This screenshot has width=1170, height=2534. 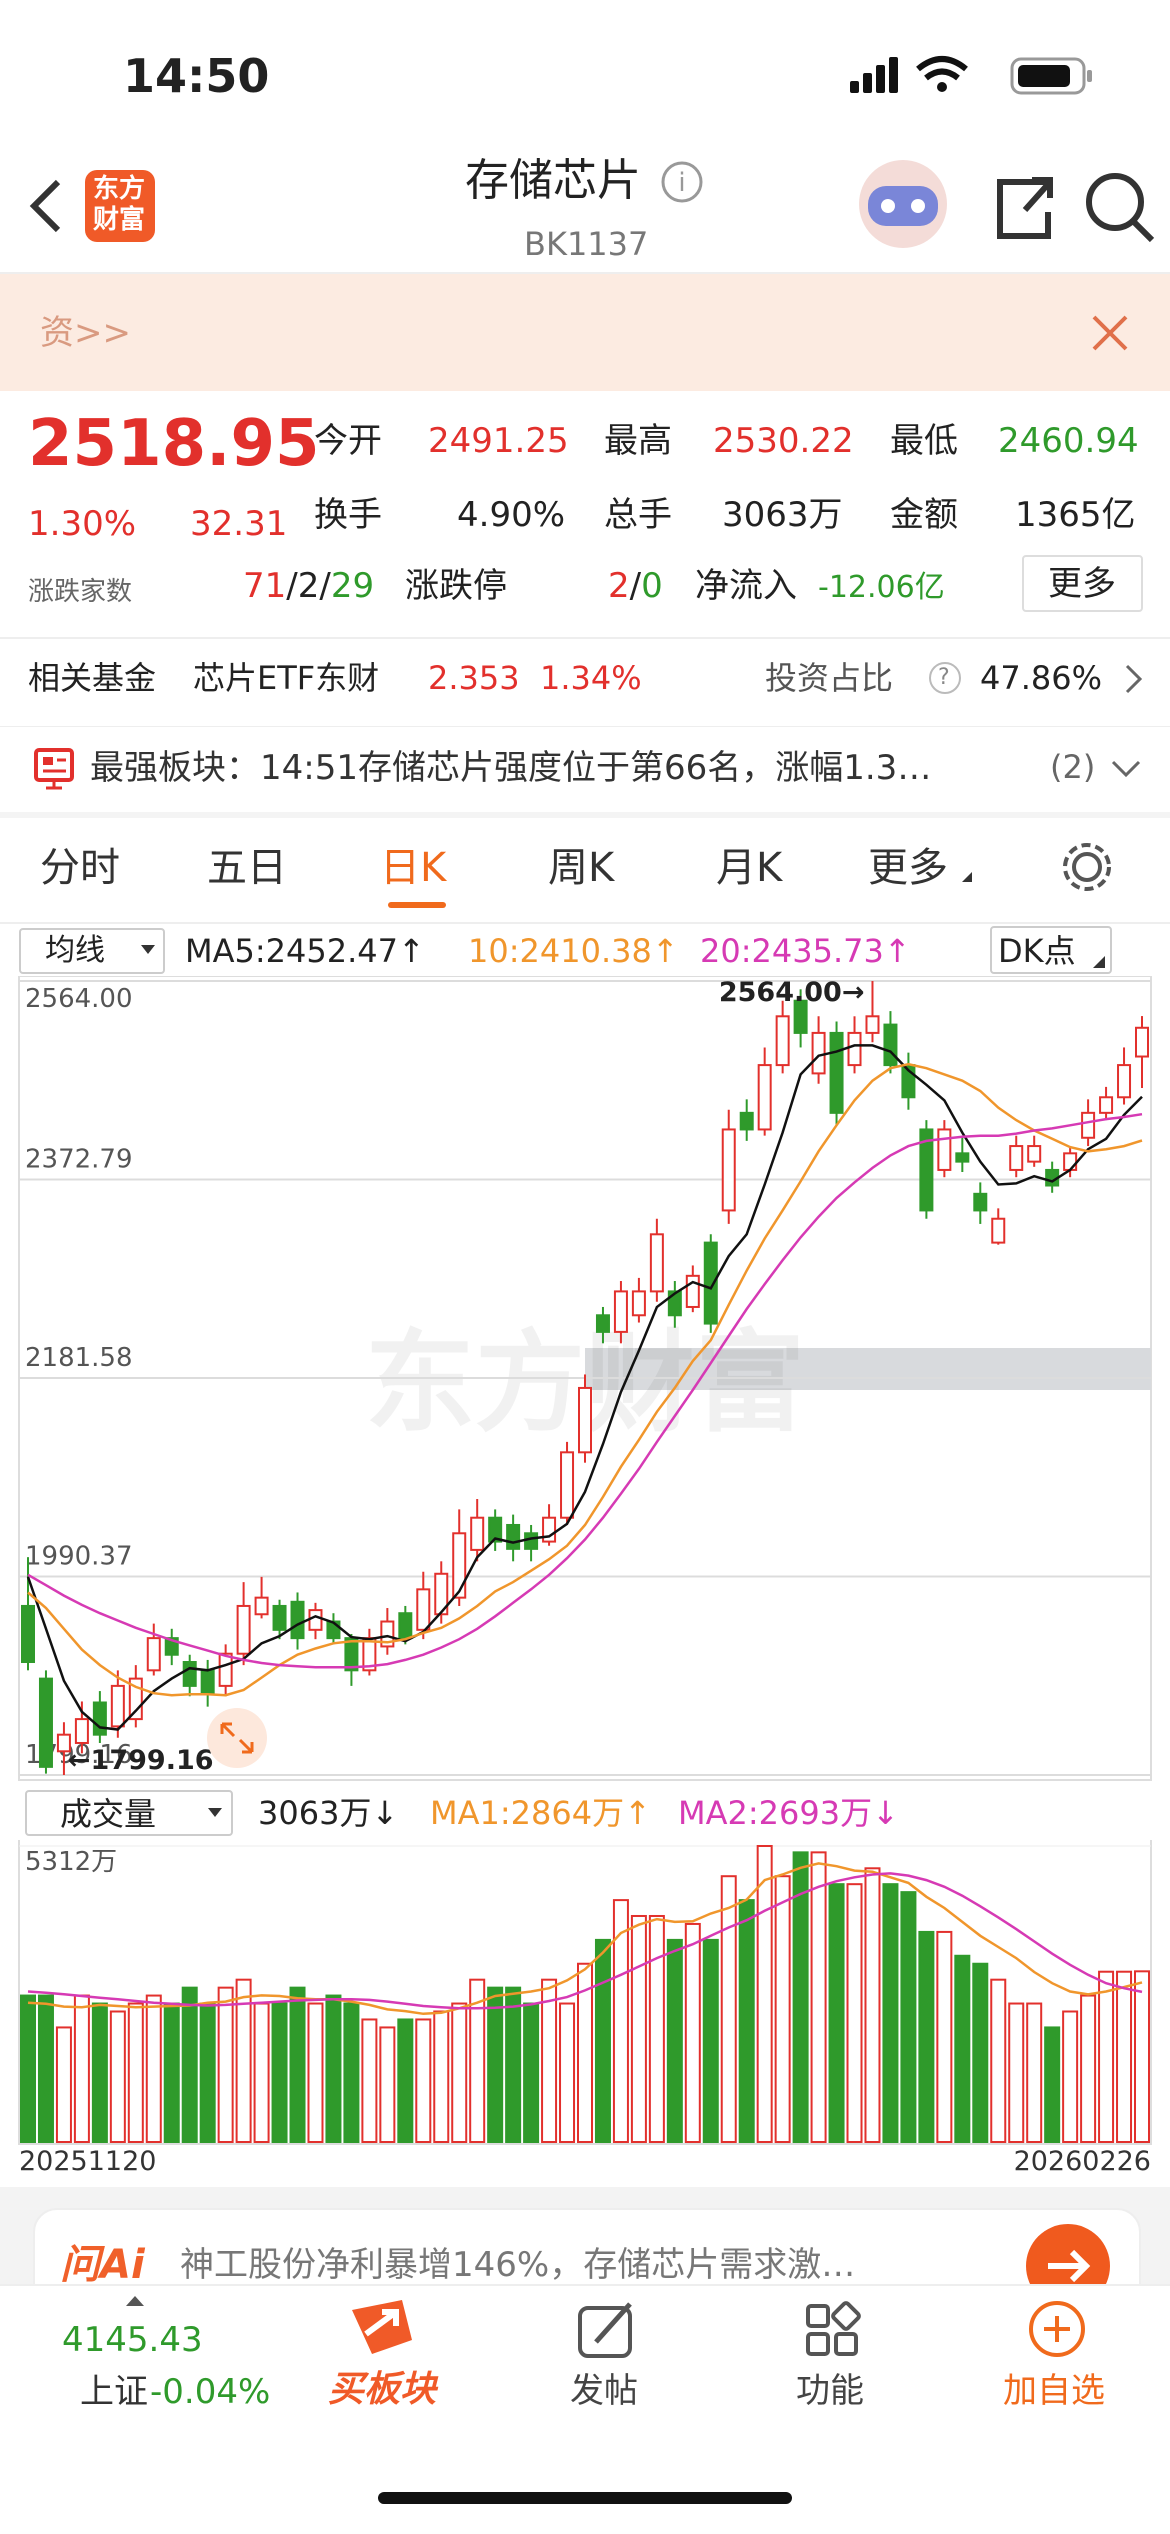 I want to click on nav-icons, so click(x=605, y=2327).